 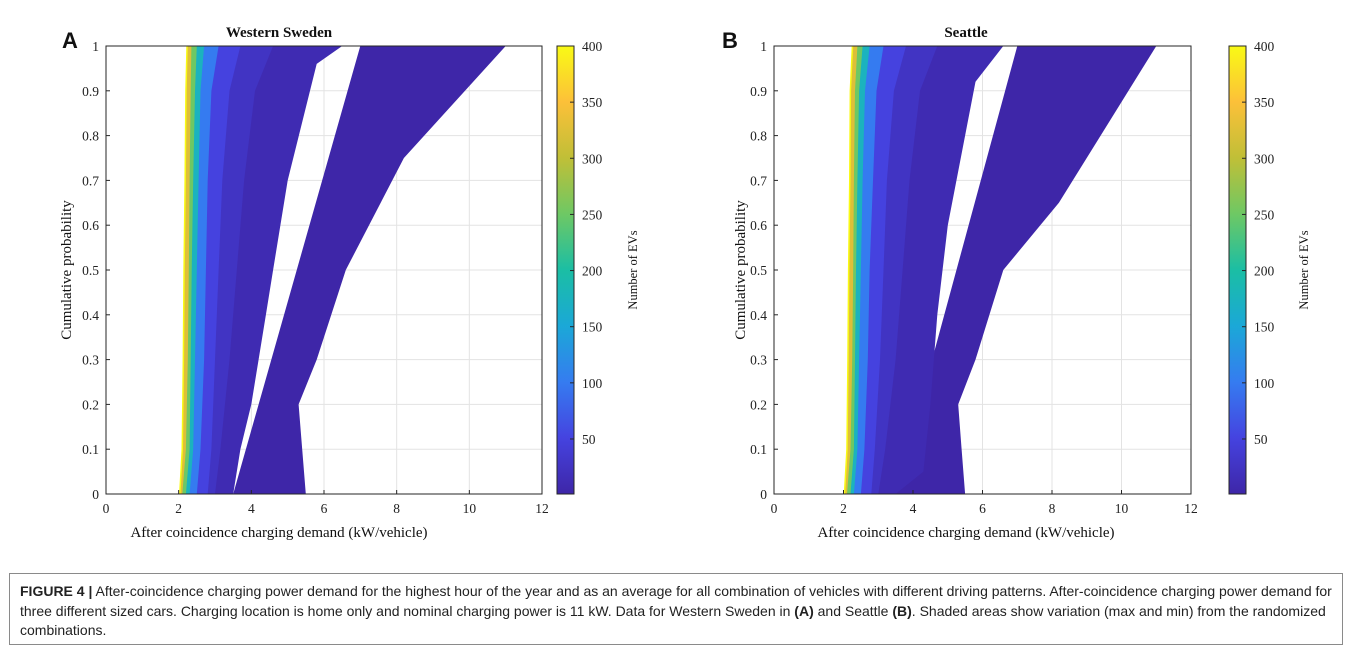 What do you see at coordinates (966, 33) in the screenshot?
I see `panel-title-b: Seattle` at bounding box center [966, 33].